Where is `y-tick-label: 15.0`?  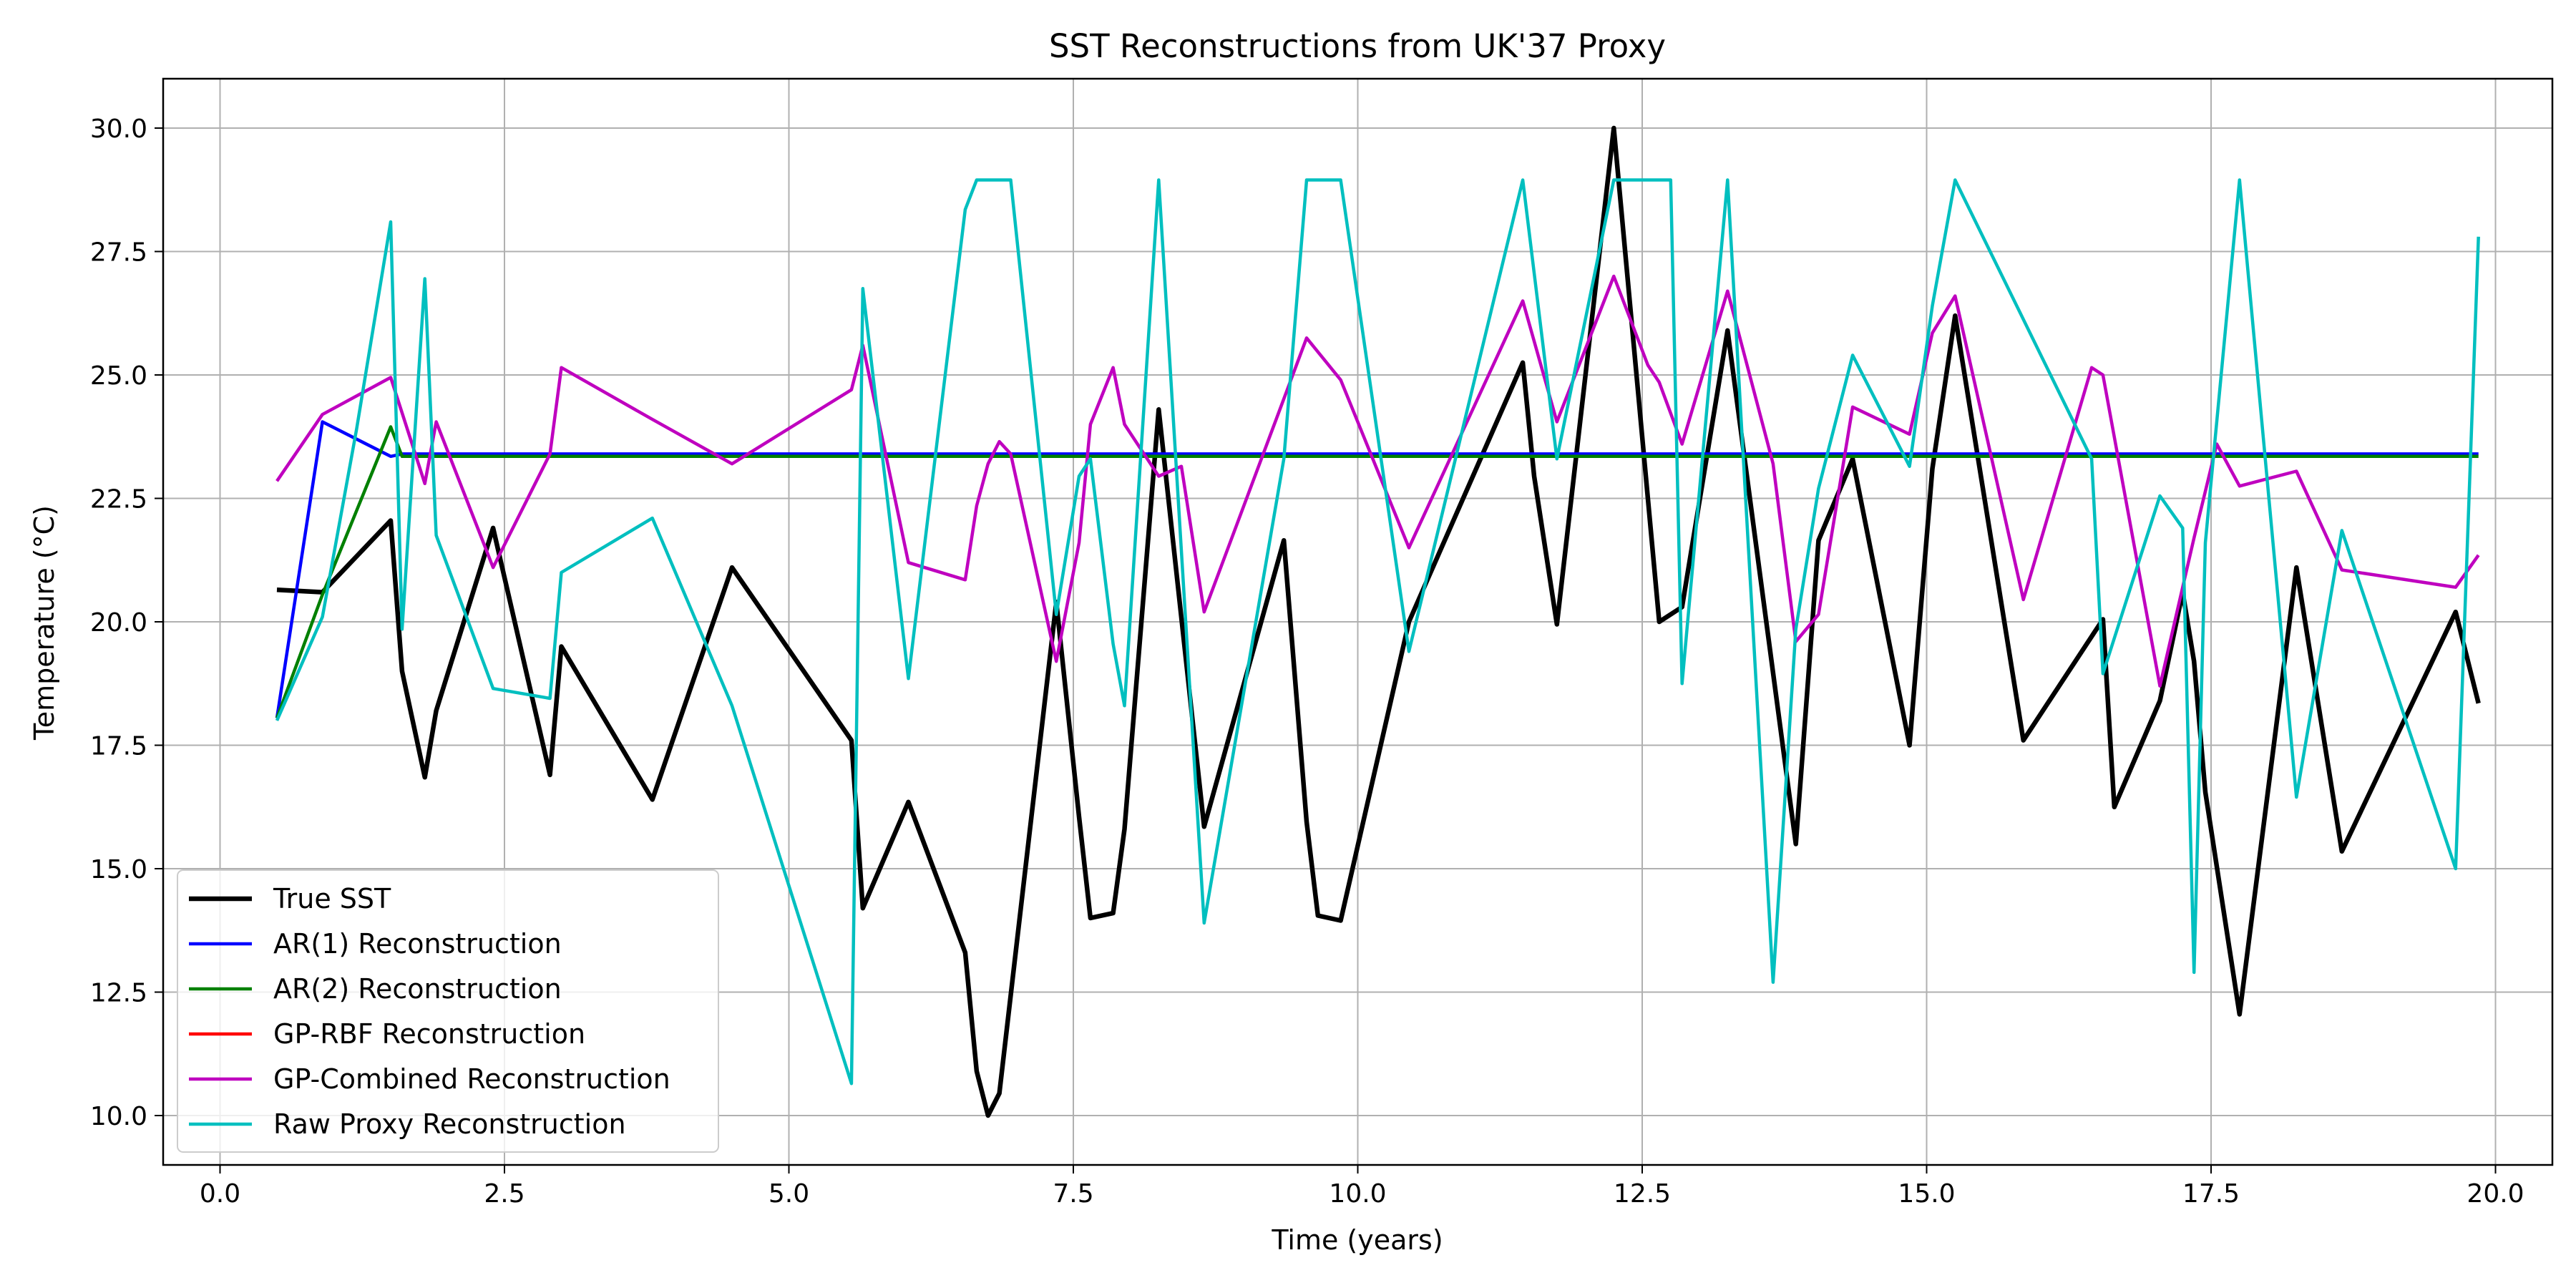 y-tick-label: 15.0 is located at coordinates (118, 869).